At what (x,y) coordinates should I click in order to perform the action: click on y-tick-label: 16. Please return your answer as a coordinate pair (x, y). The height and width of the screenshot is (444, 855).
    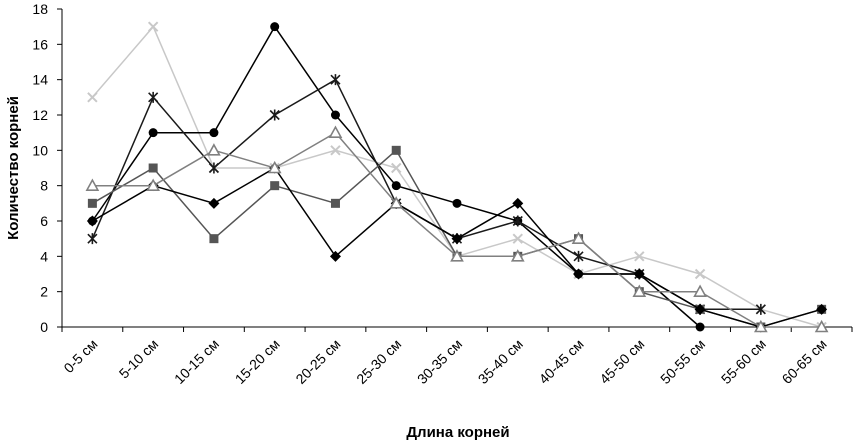
    Looking at the image, I should click on (40, 44).